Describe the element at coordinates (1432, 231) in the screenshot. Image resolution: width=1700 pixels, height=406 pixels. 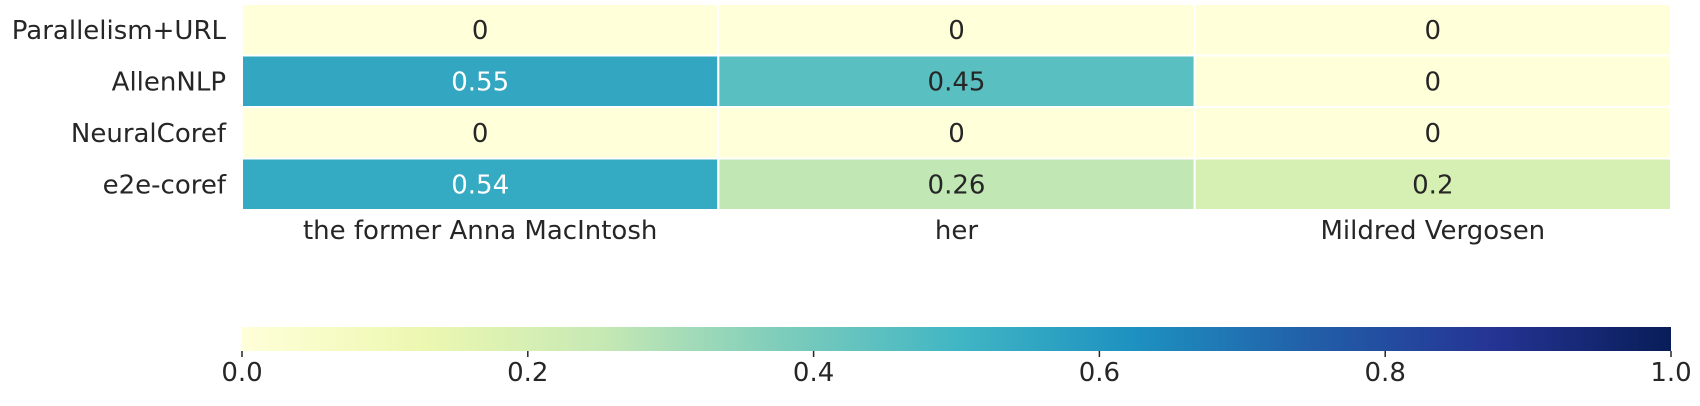
I see `column-label-2: Mildred Vergosen` at that location.